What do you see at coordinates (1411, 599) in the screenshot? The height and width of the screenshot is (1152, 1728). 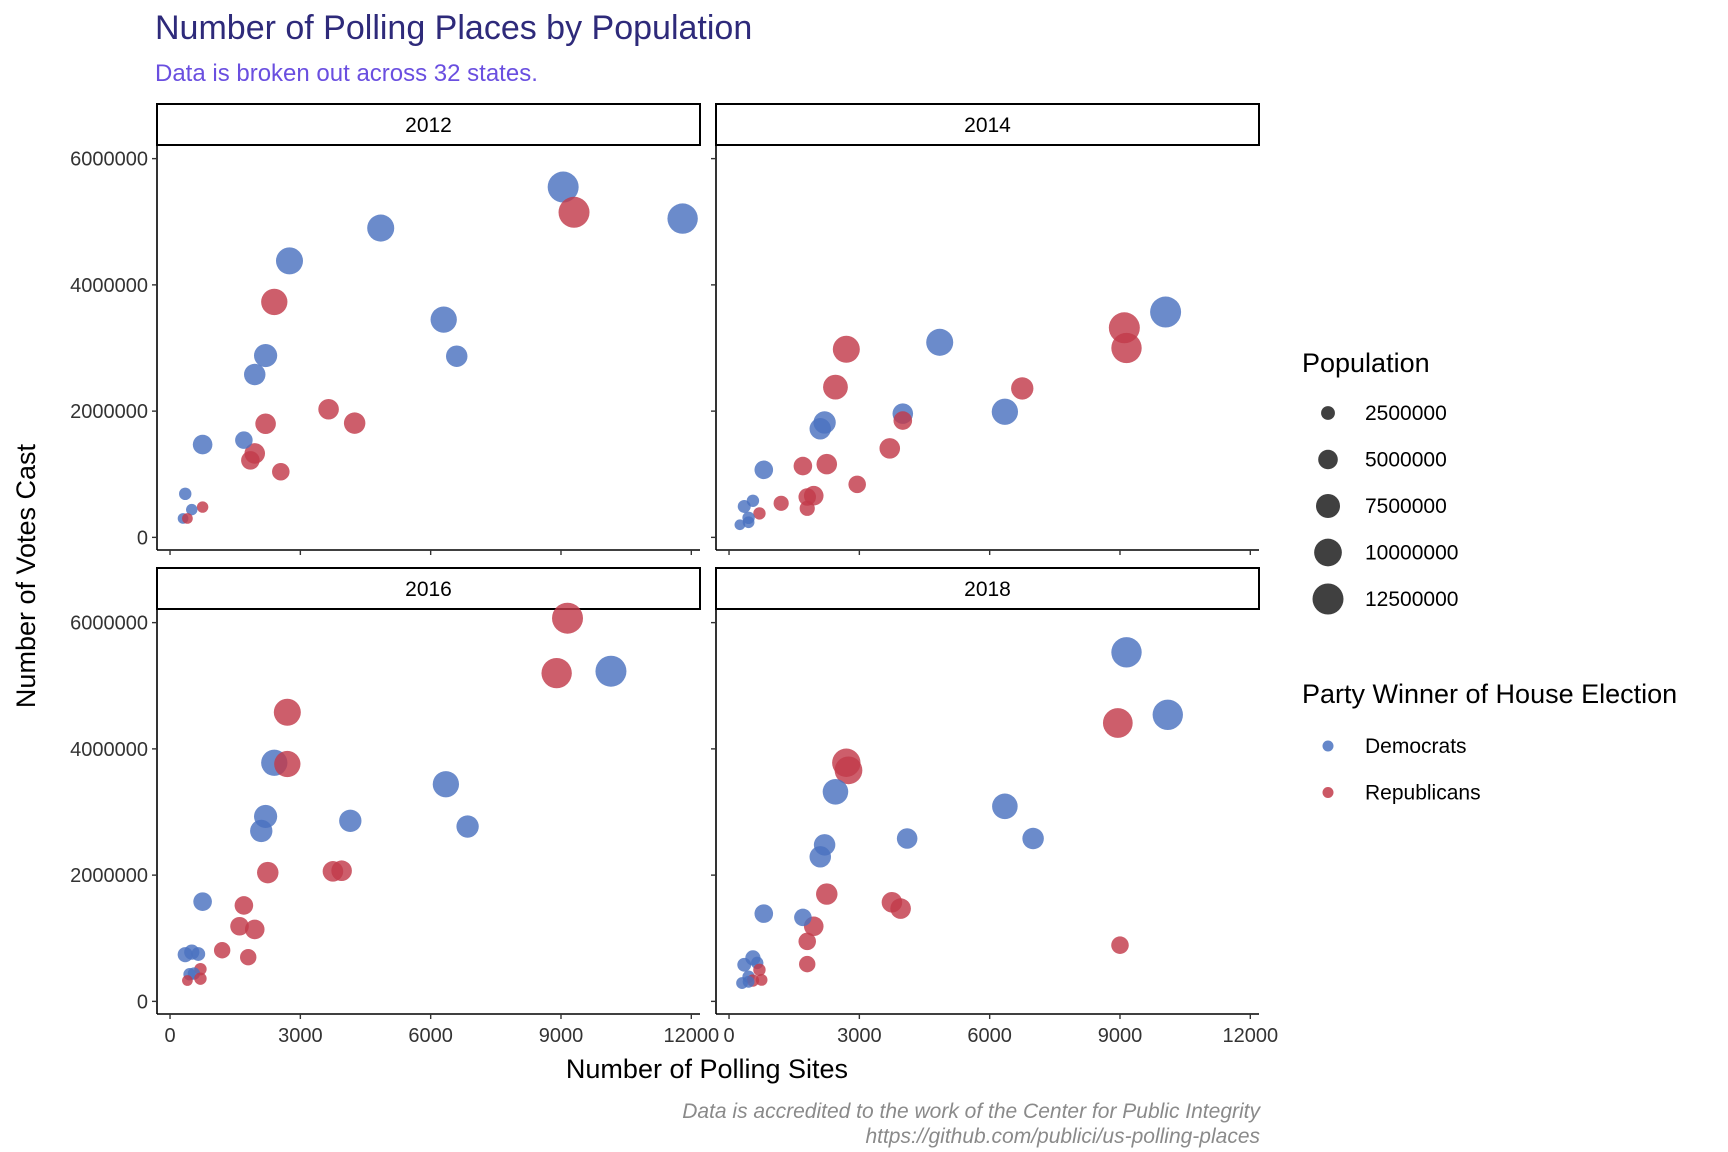 I see `size-legend-label: 12500000` at bounding box center [1411, 599].